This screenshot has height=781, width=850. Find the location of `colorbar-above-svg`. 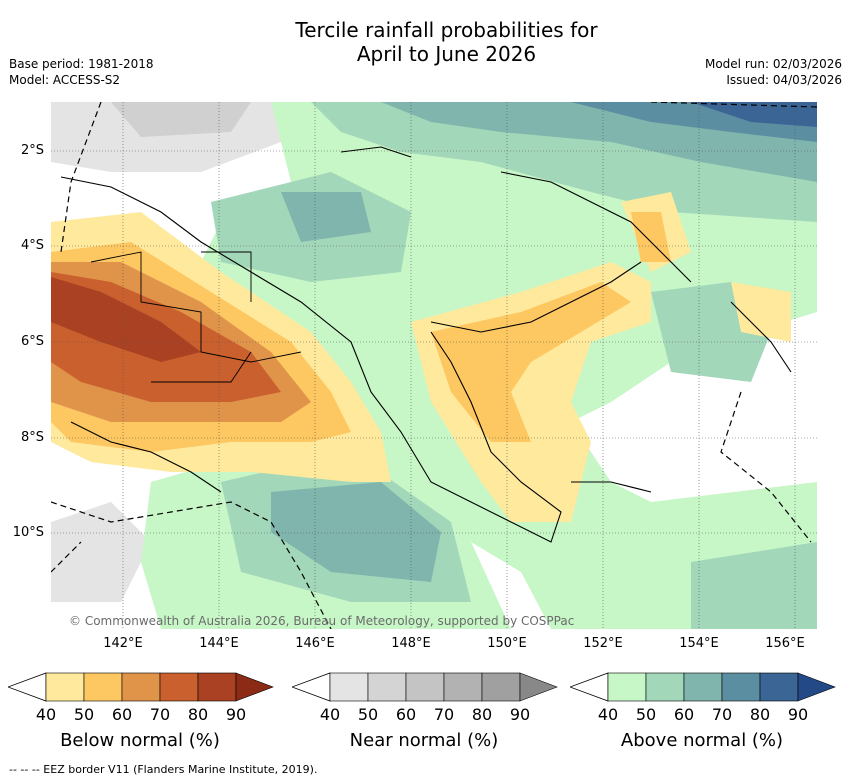

colorbar-above-svg is located at coordinates (702, 687).